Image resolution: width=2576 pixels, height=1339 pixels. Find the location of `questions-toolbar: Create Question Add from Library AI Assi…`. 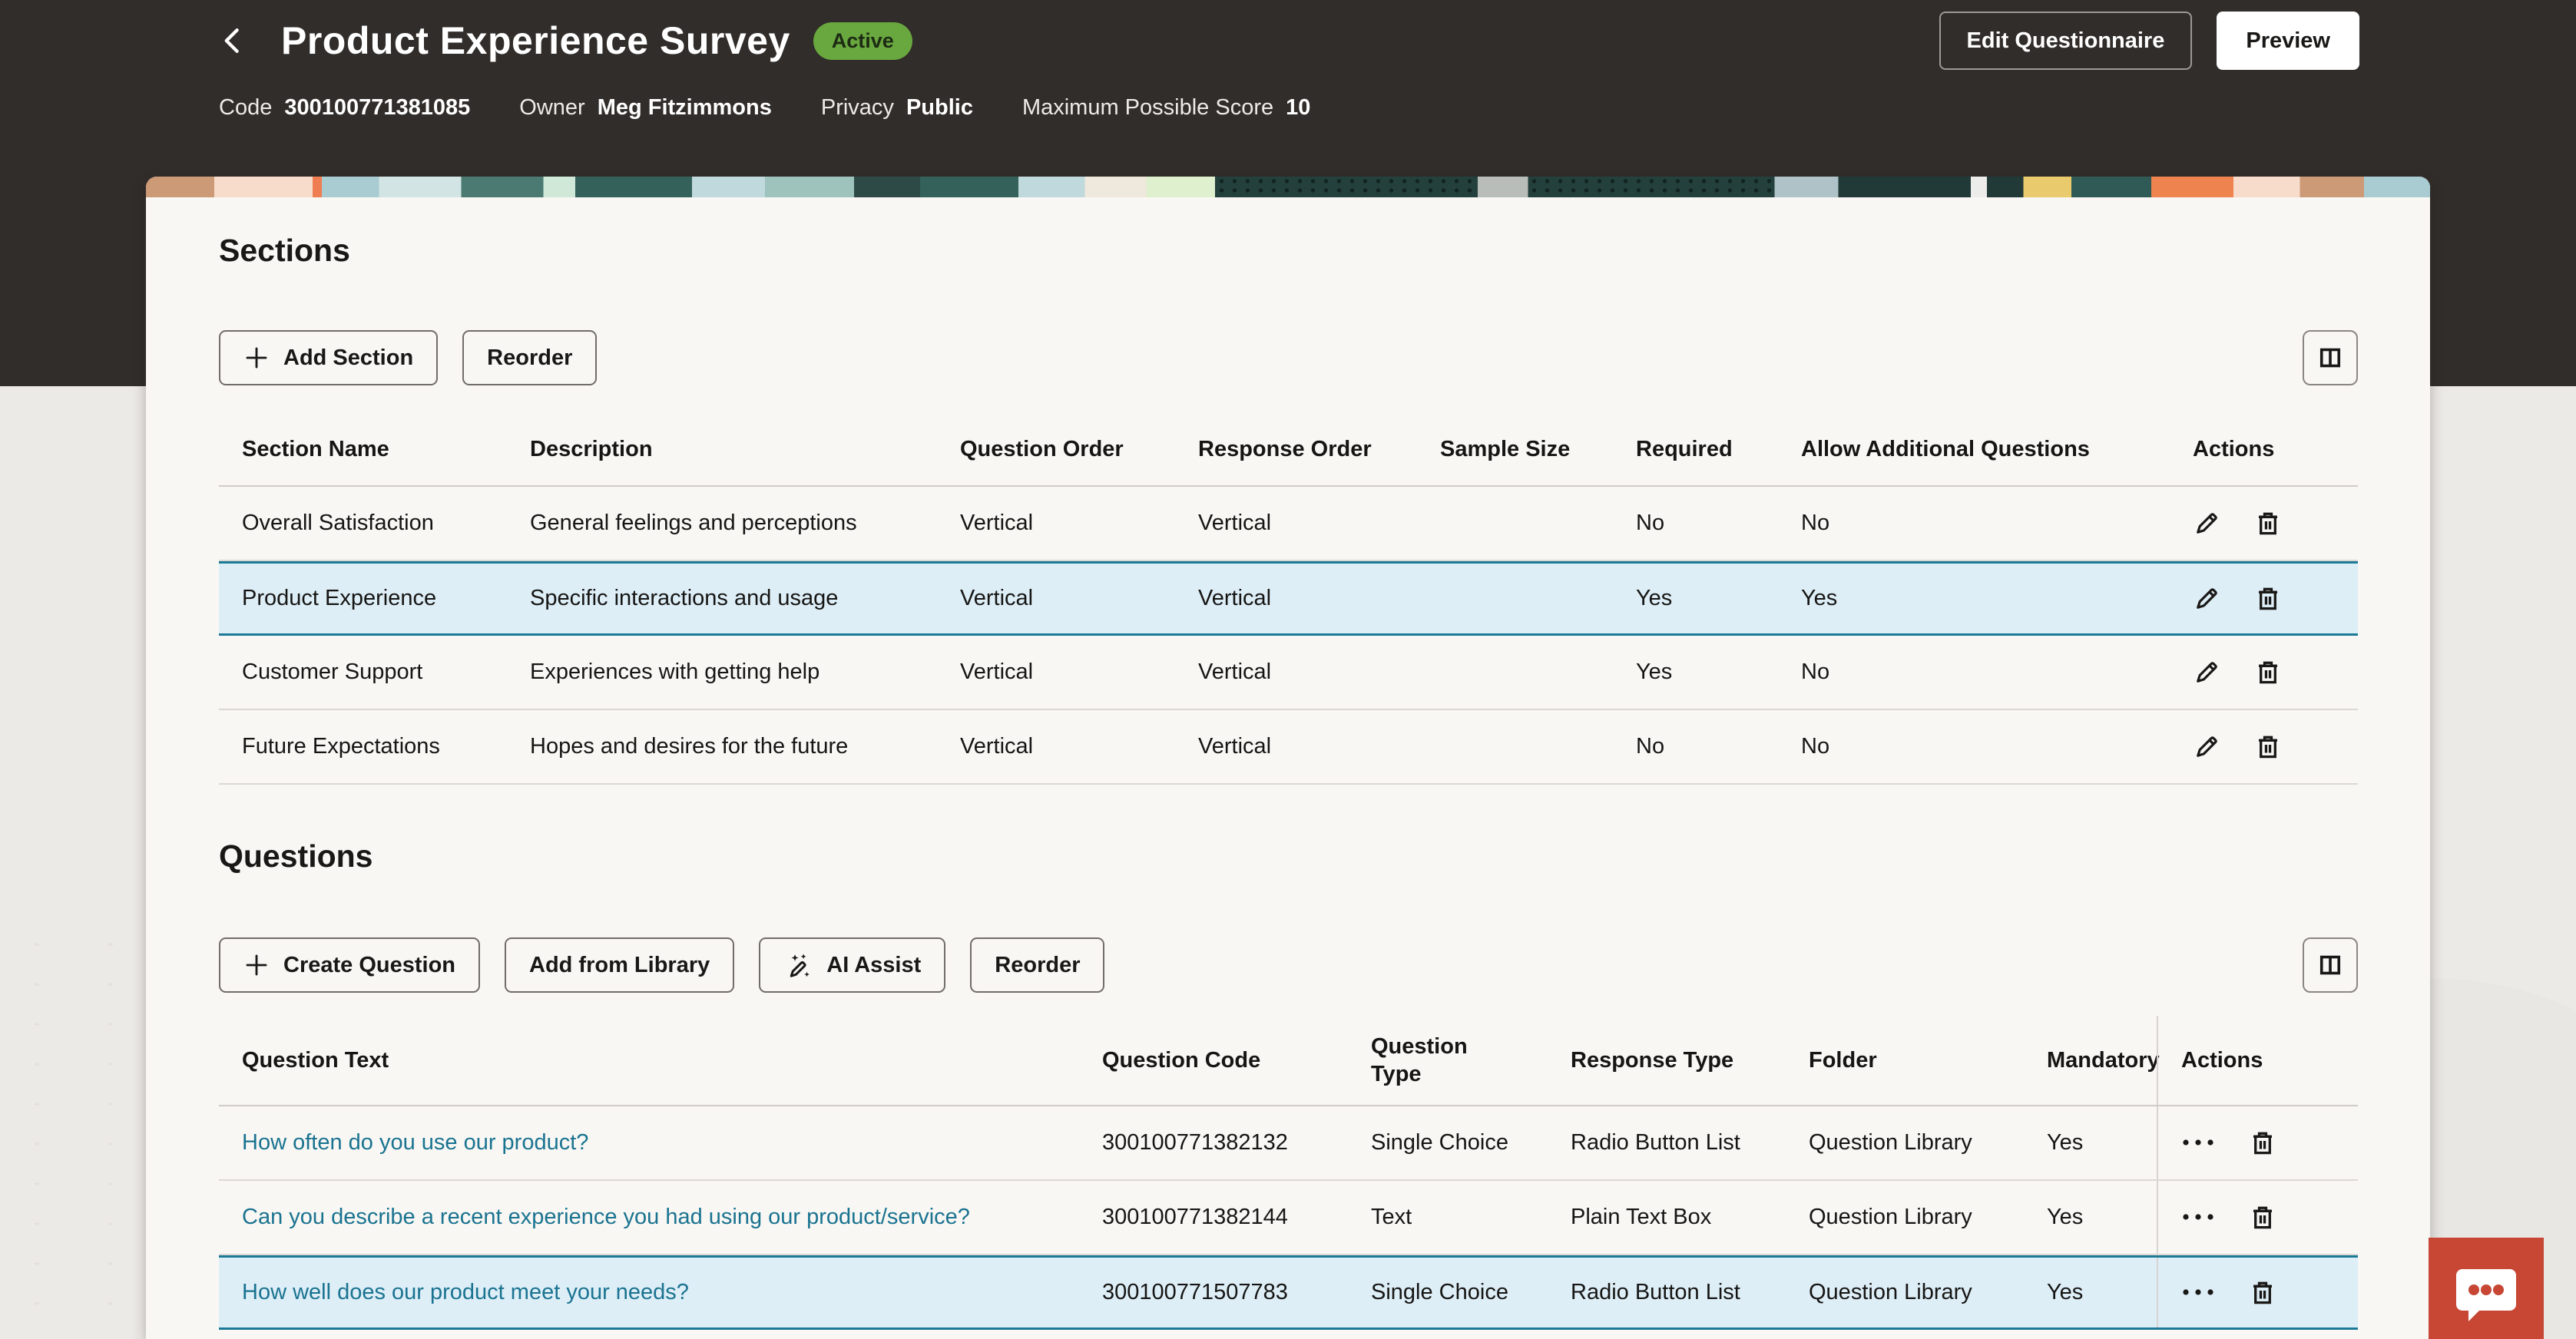

questions-toolbar: Create Question Add from Library AI Assi… is located at coordinates (1289, 965).